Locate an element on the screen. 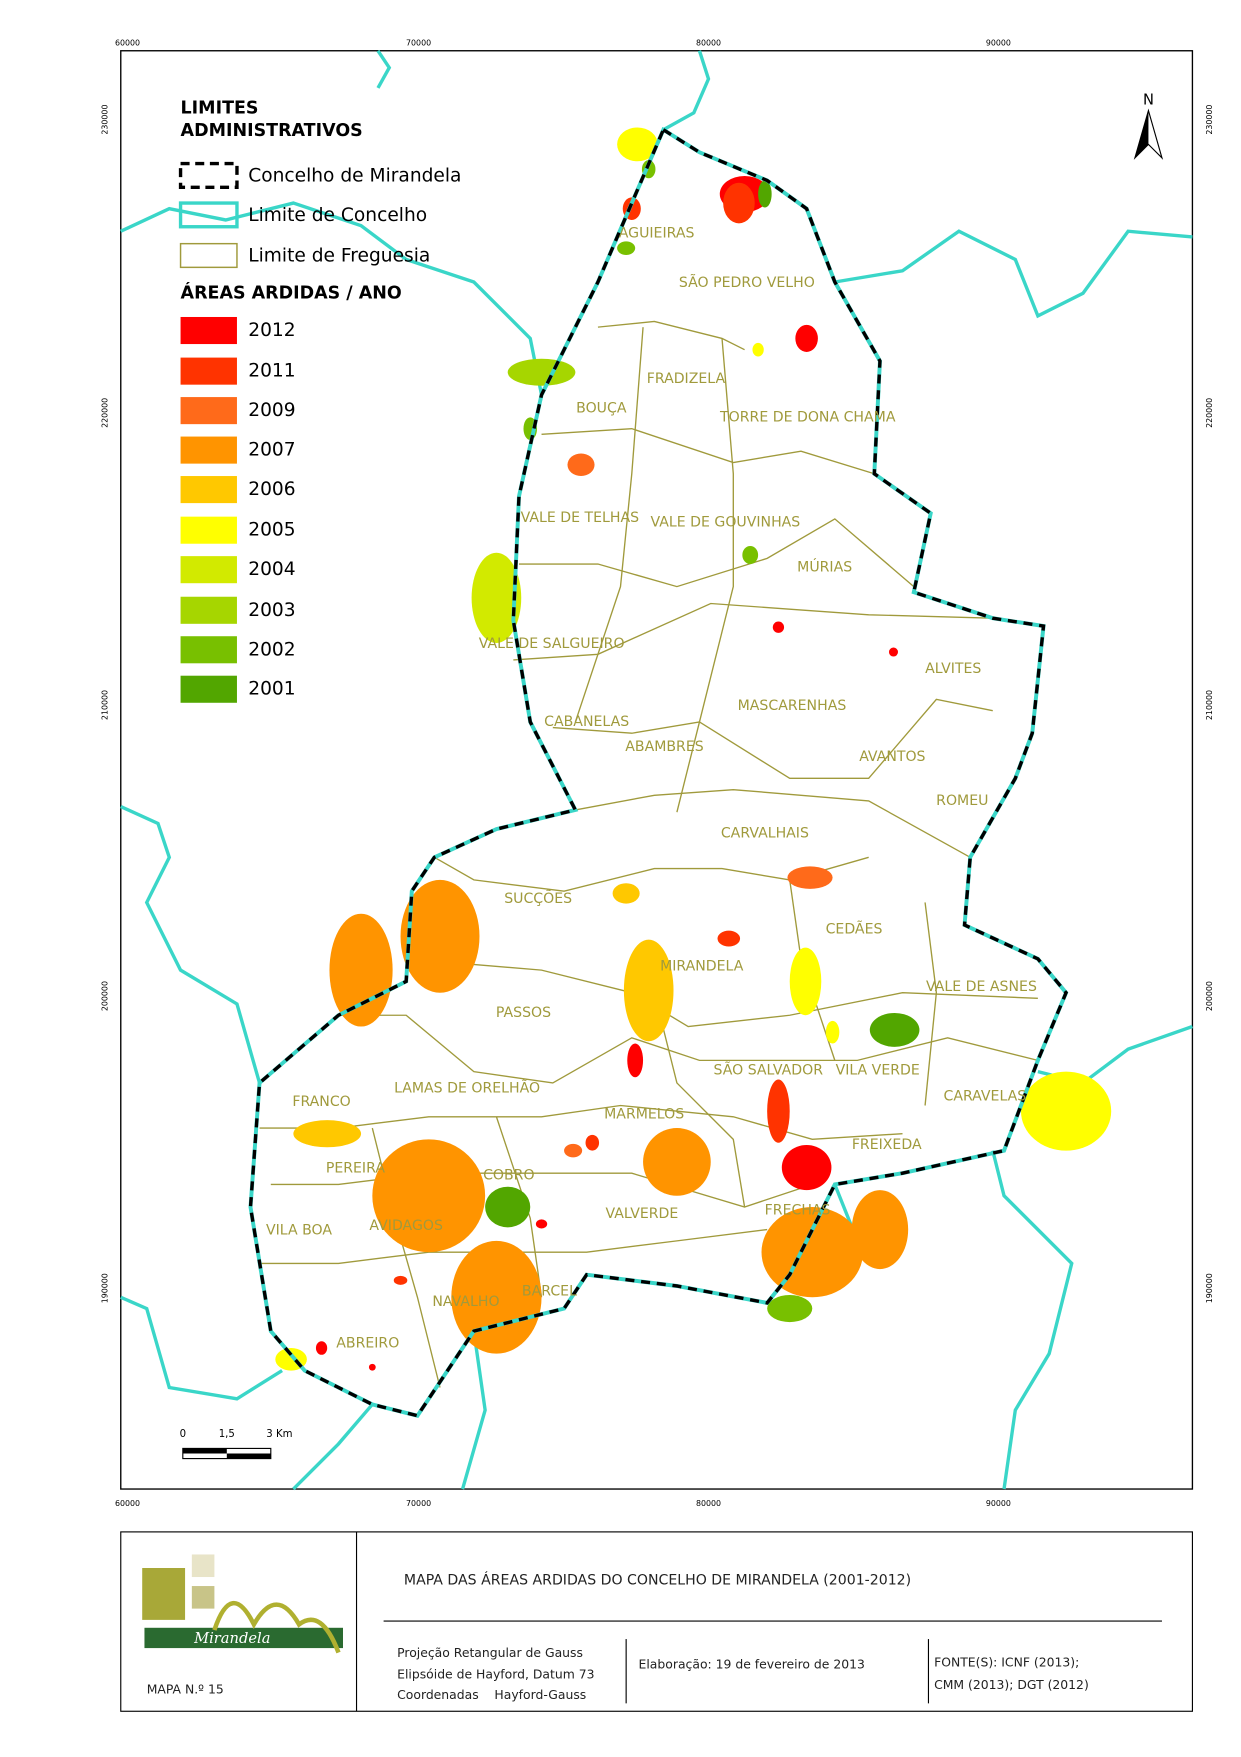  legend-label: 2003 is located at coordinates (271, 610).